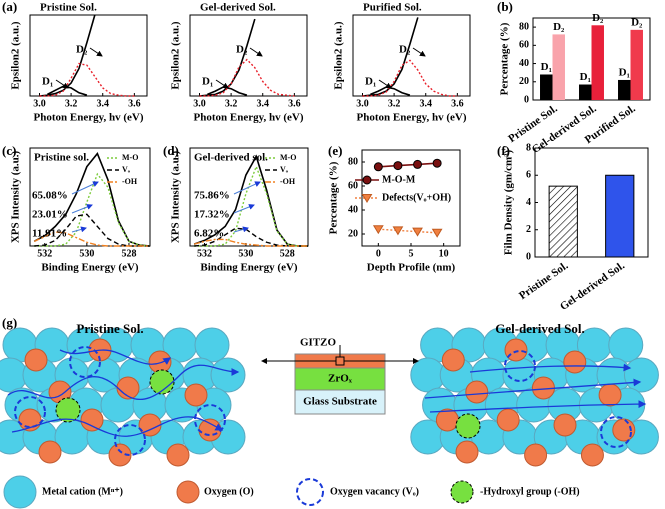  I want to click on layer-label: Glass Substrate, so click(340, 402).